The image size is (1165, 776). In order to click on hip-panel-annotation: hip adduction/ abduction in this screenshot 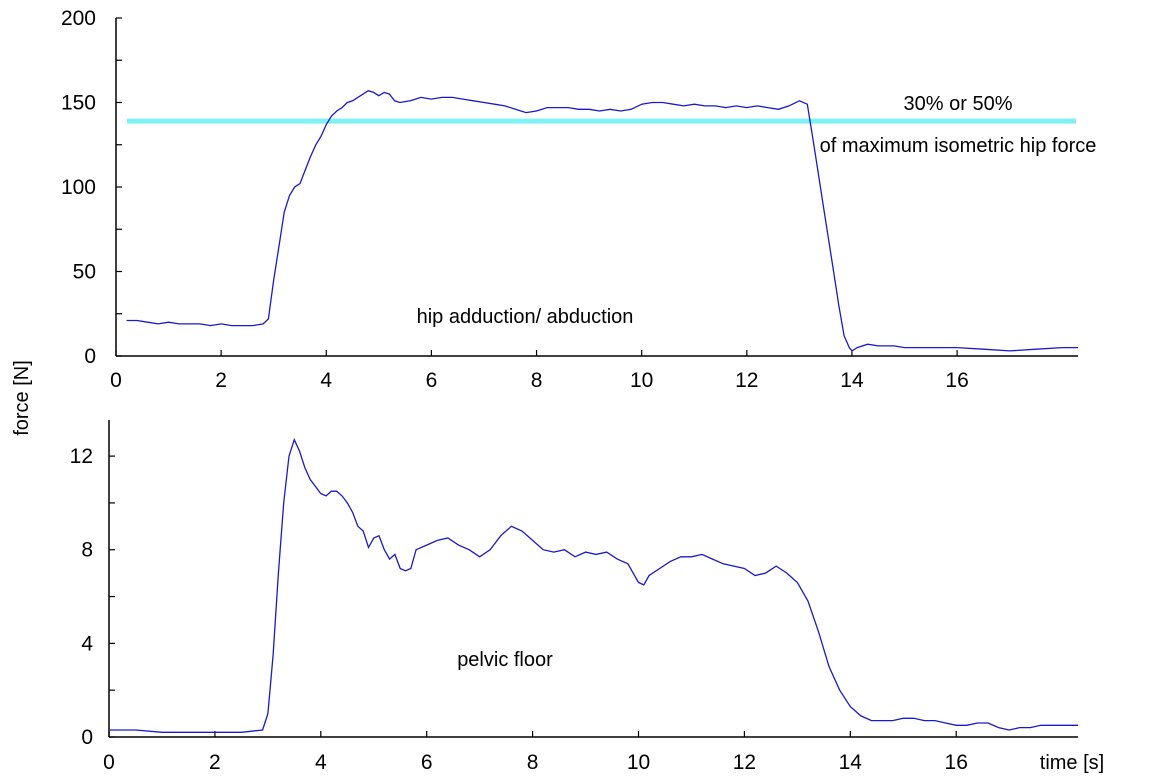, I will do `click(525, 317)`.